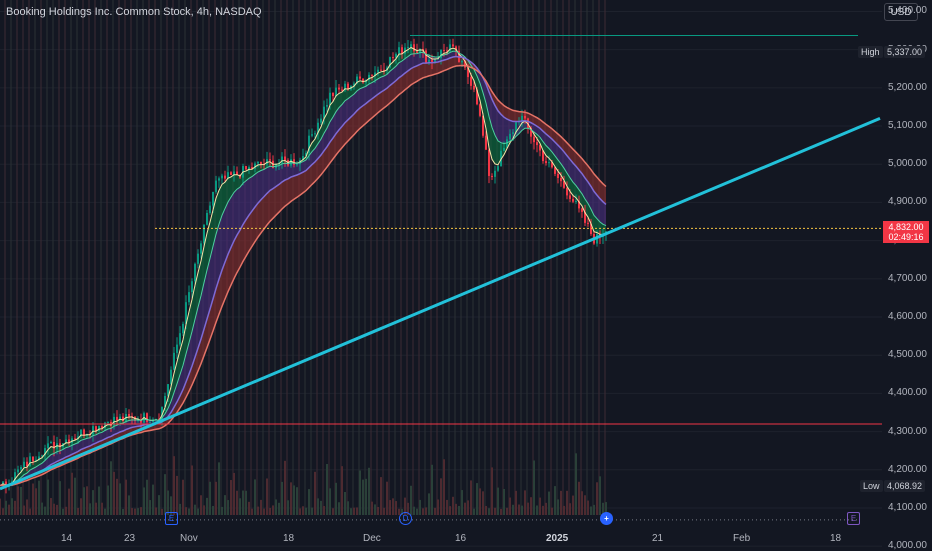 This screenshot has width=932, height=551. I want to click on currency-button: USD, so click(901, 12).